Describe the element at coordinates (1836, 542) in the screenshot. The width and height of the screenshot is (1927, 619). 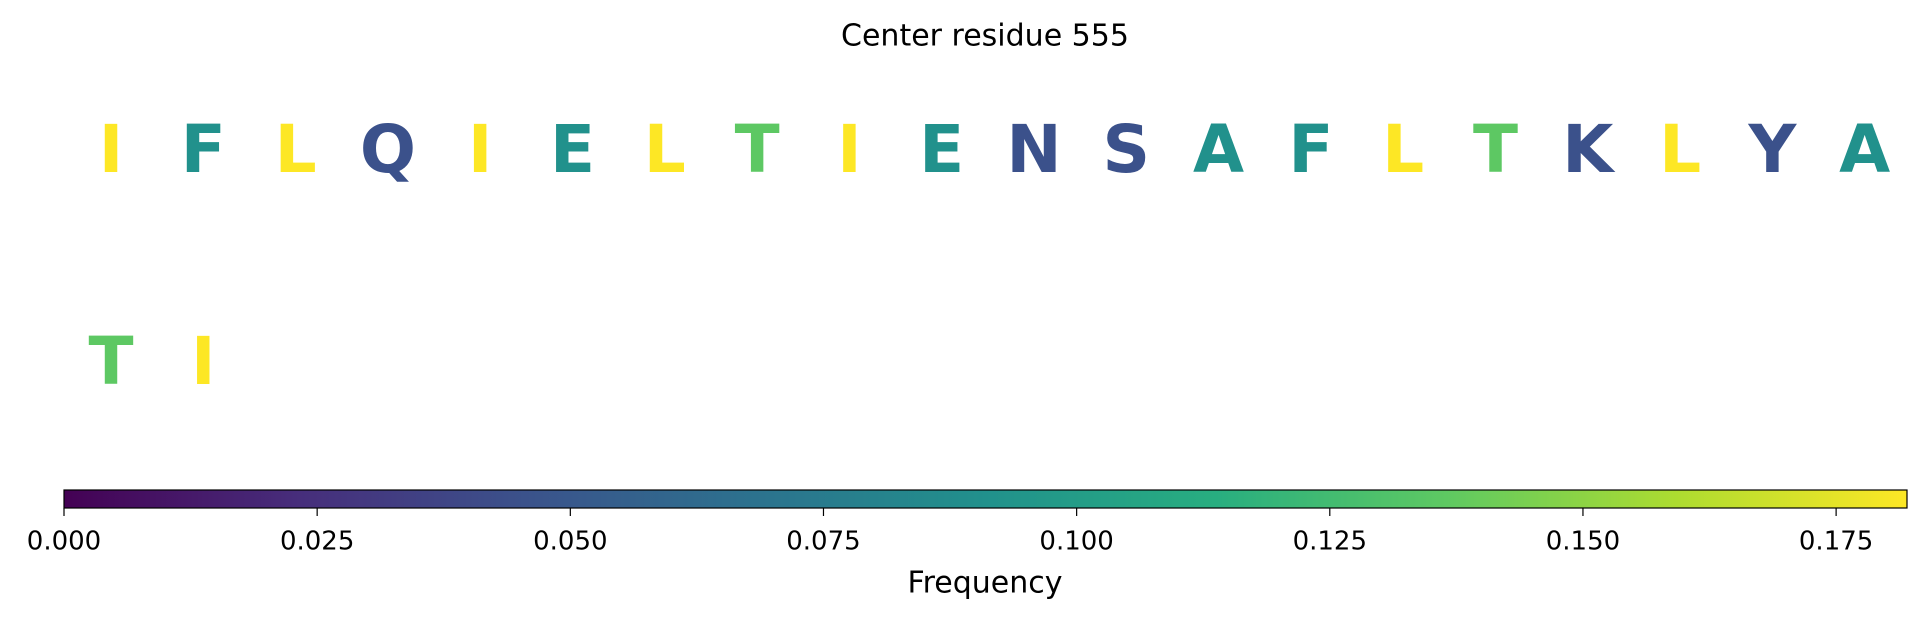
I see `x-tick-label: 0.175` at that location.